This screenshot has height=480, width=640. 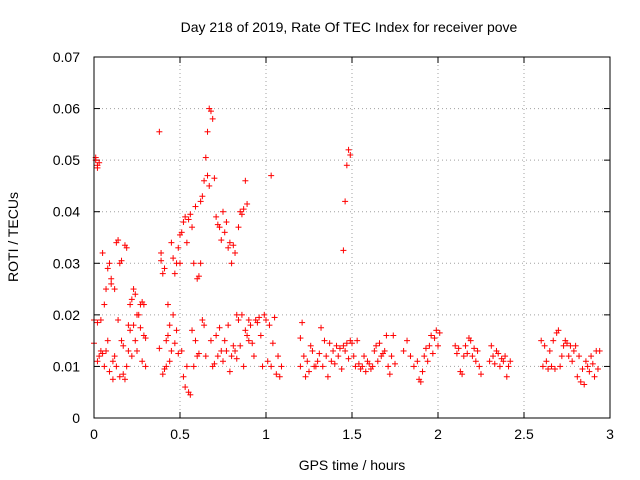 I want to click on y-tick-label: 0.03, so click(x=66, y=263).